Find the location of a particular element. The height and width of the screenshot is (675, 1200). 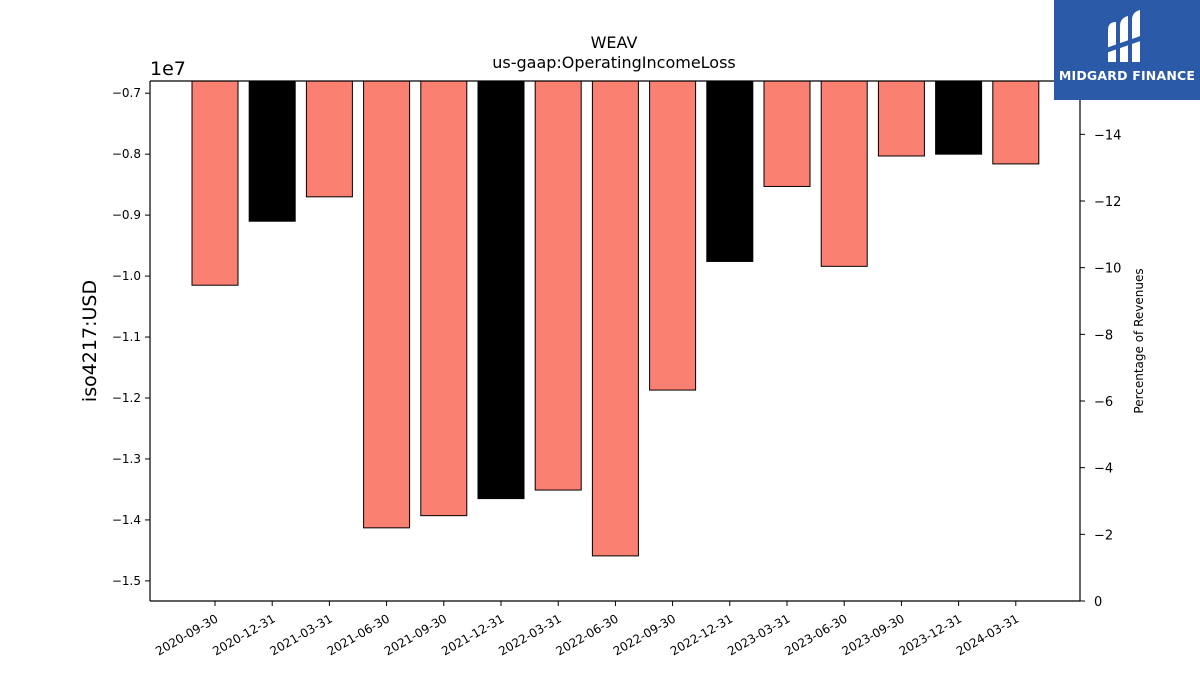

midgard-logo-icon is located at coordinates (1126, 36).